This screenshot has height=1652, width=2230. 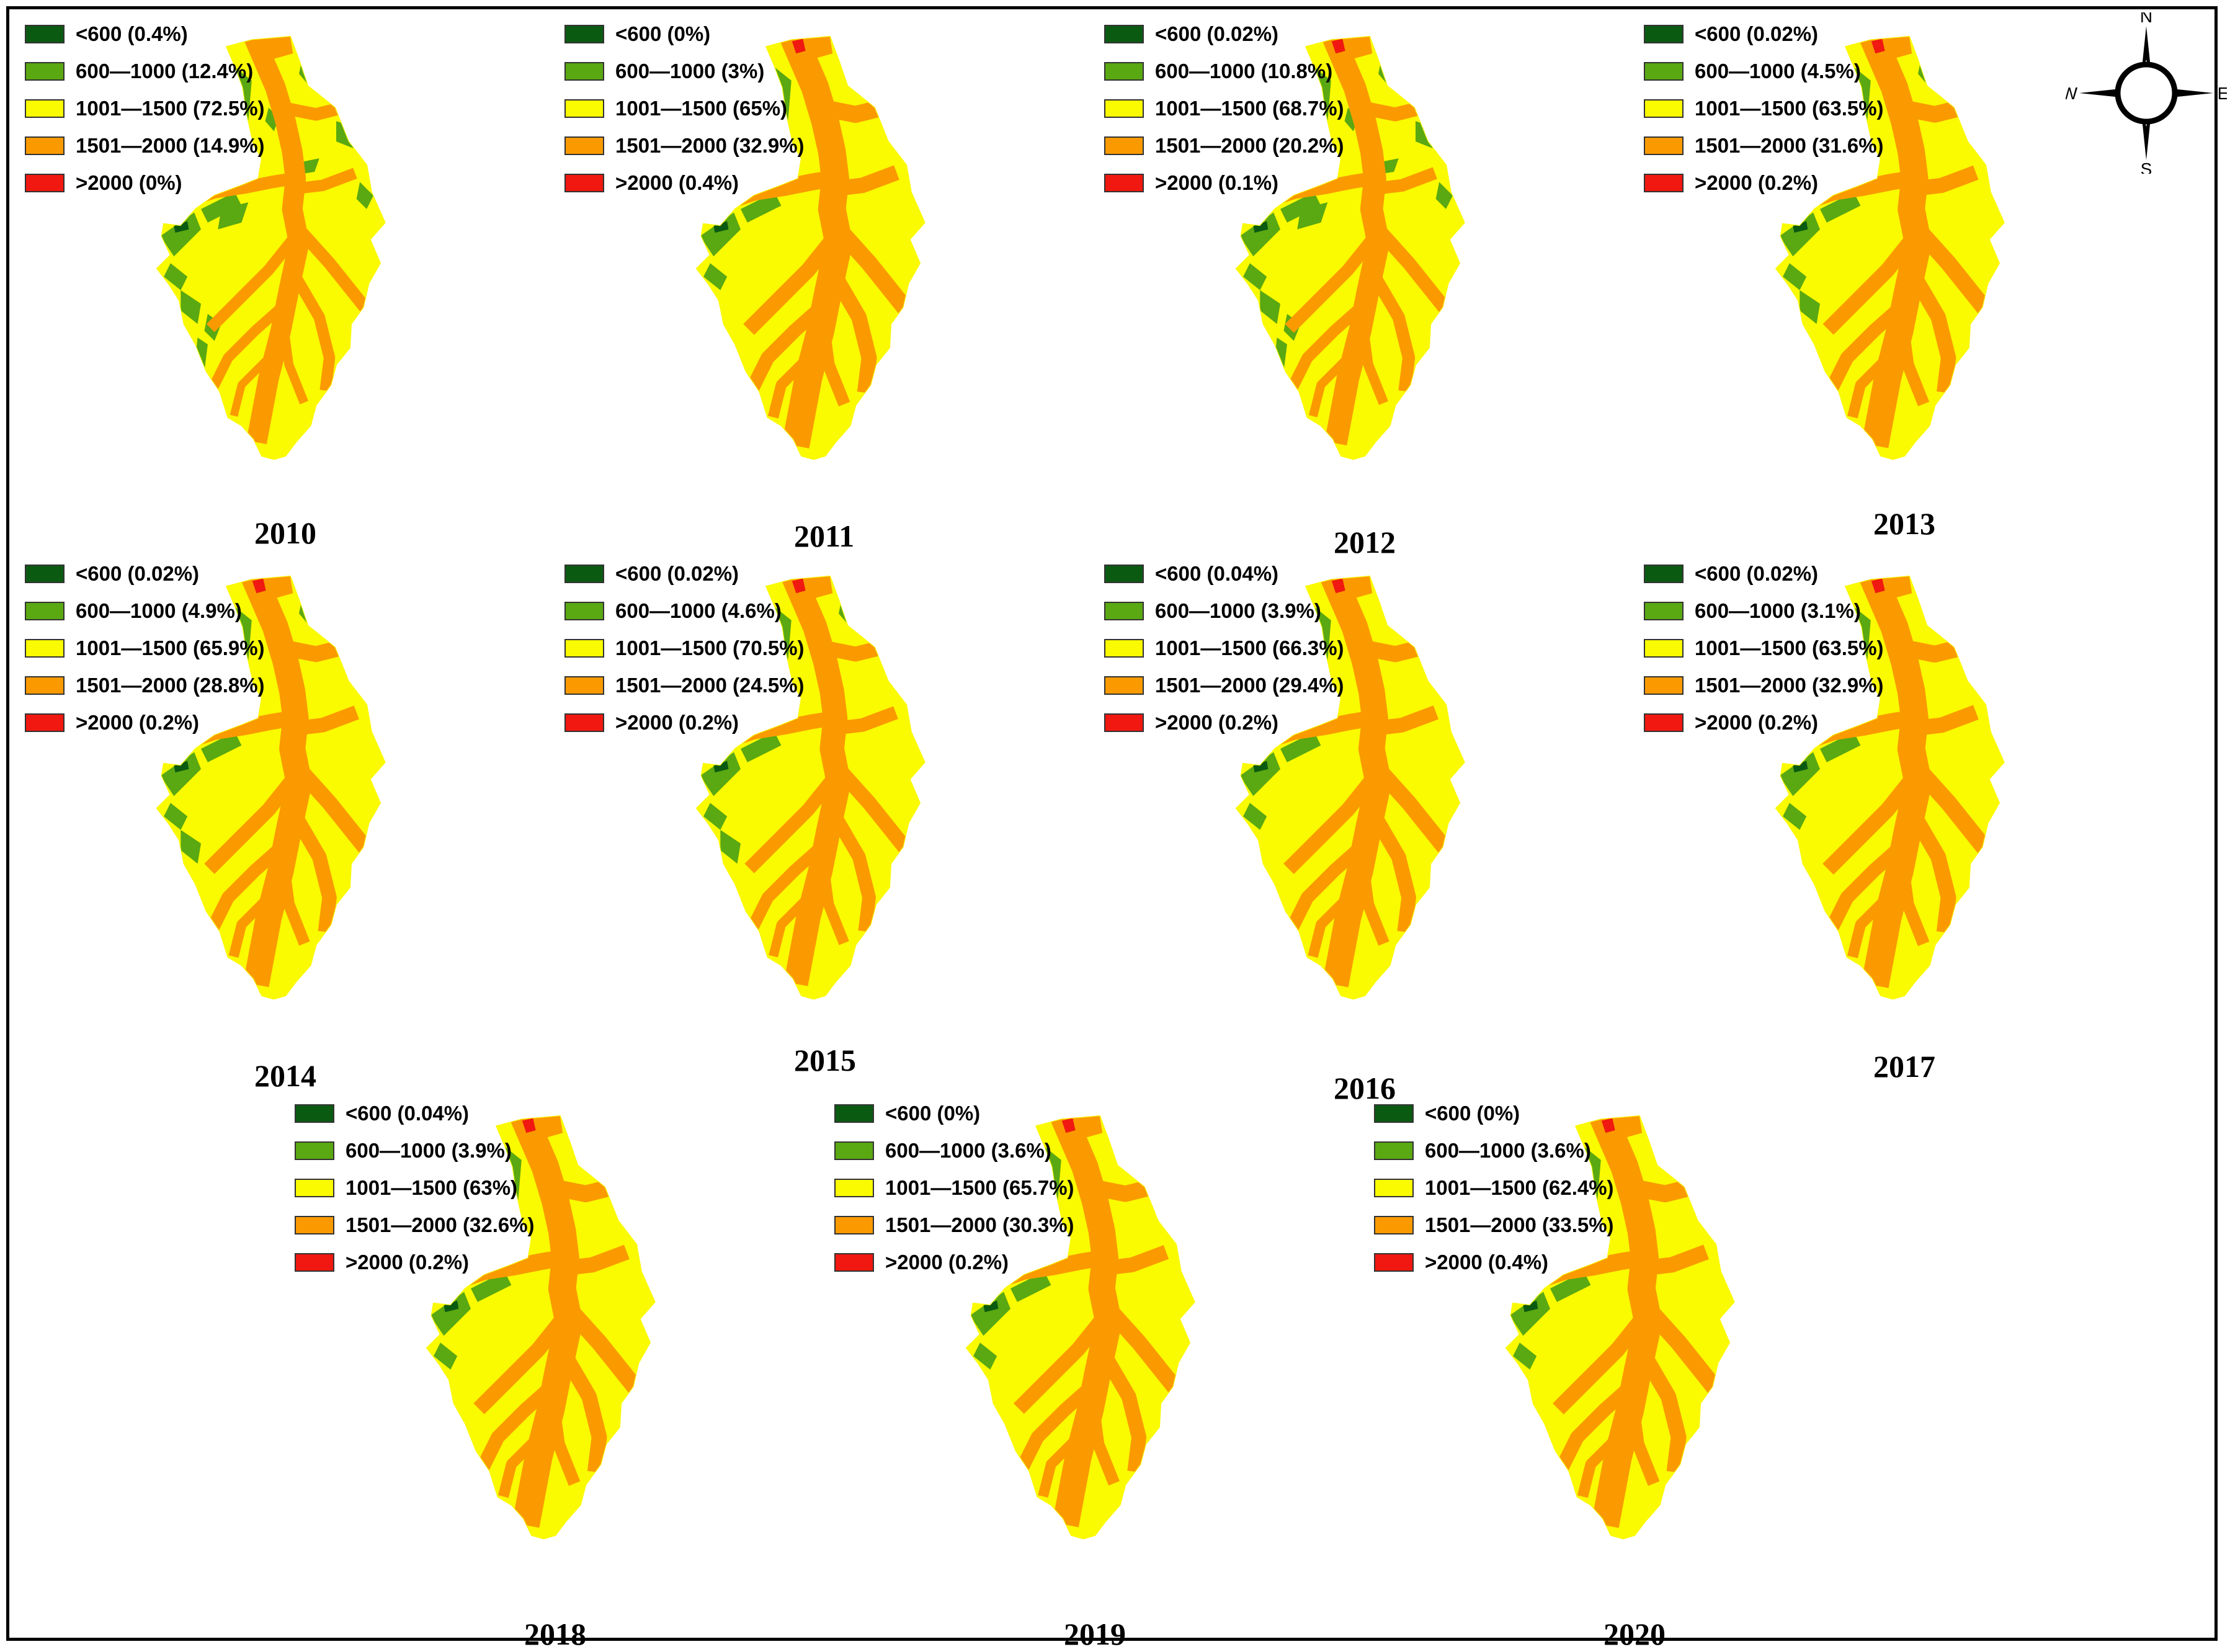 I want to click on legend-label: 1001—1500 (70.5%), so click(x=710, y=647).